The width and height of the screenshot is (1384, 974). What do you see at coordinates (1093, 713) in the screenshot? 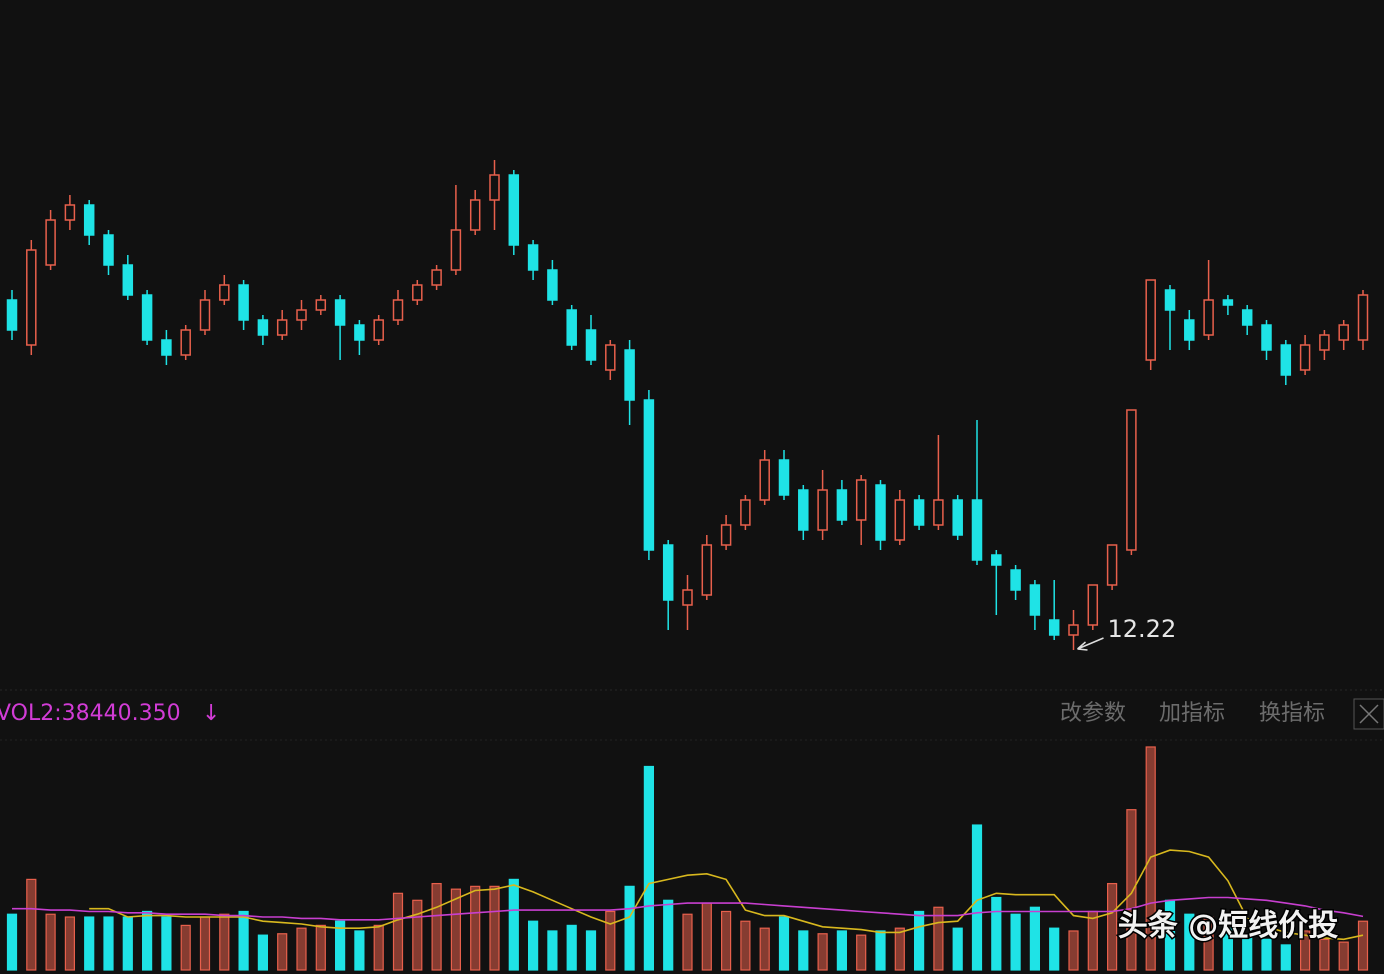
I see `toolbar-button: 改参数` at bounding box center [1093, 713].